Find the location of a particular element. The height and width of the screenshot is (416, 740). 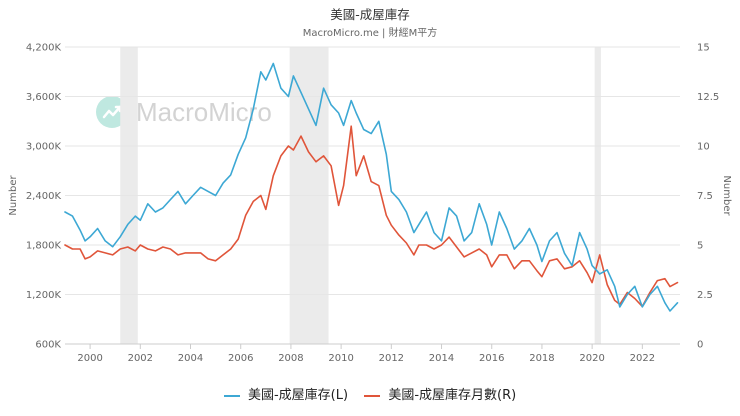

y-right-tick-label: 7.5 is located at coordinates (705, 196).